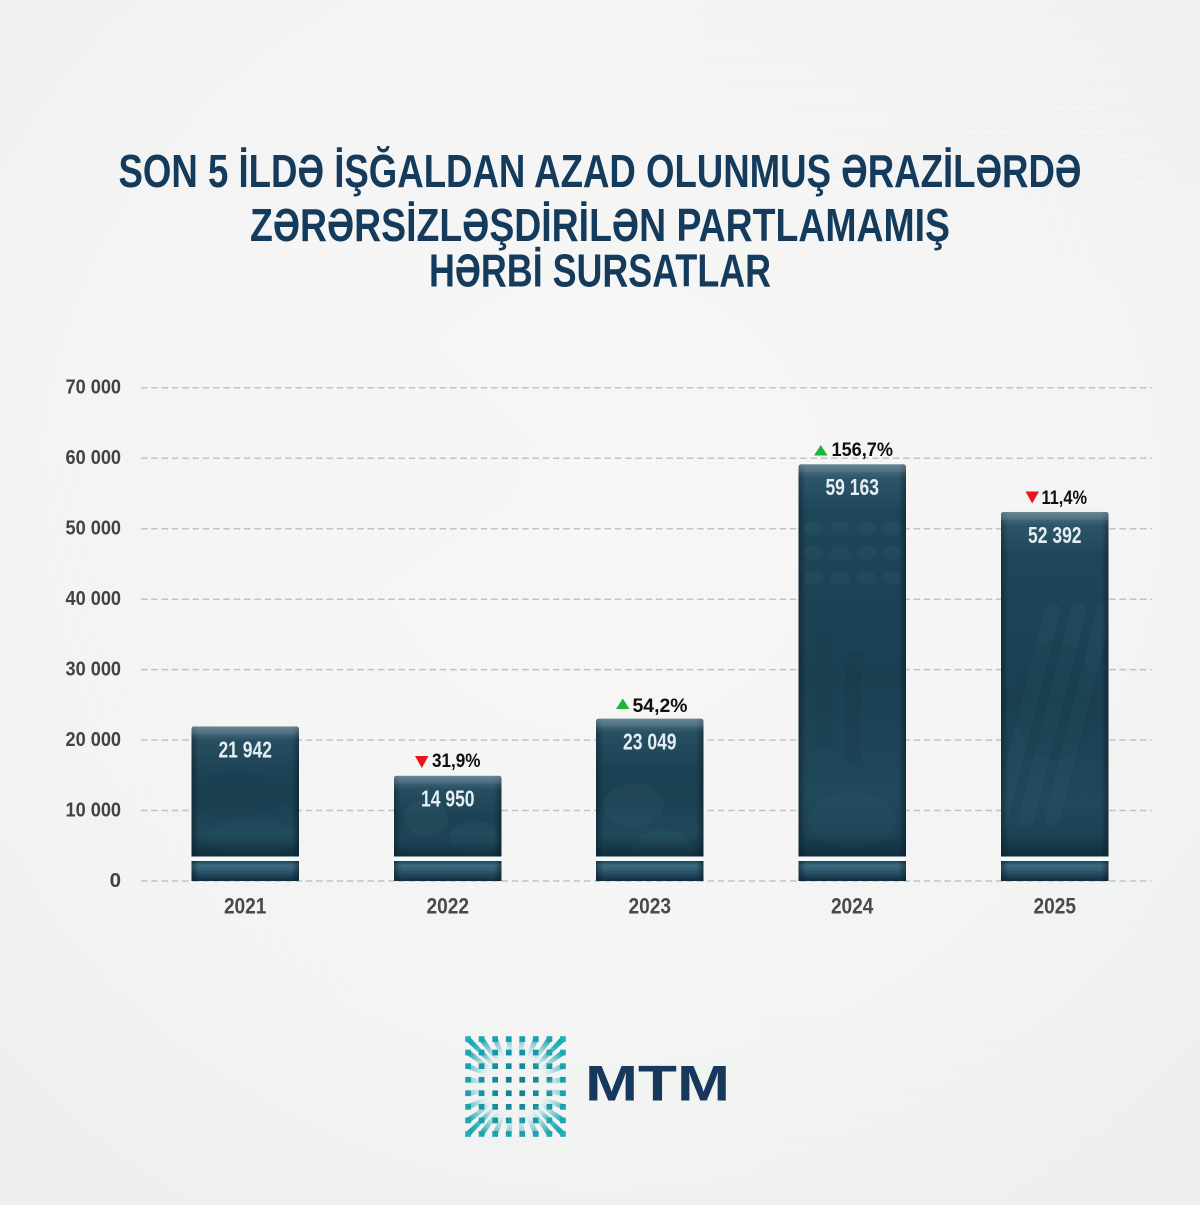 This screenshot has width=1200, height=1205. I want to click on svg-text: 10 000, so click(94, 809).